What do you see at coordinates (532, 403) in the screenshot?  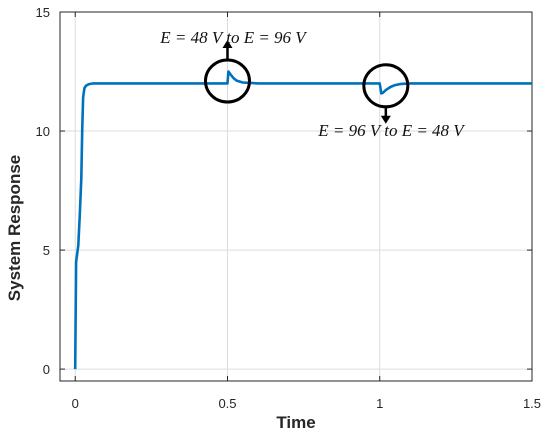 I see `x-tick-label-3: 1.5` at bounding box center [532, 403].